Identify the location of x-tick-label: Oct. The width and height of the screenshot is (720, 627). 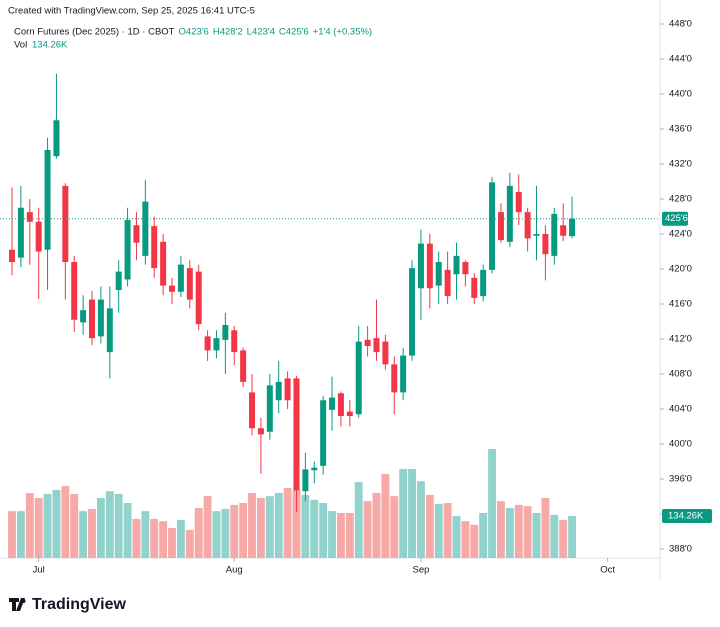
(607, 570).